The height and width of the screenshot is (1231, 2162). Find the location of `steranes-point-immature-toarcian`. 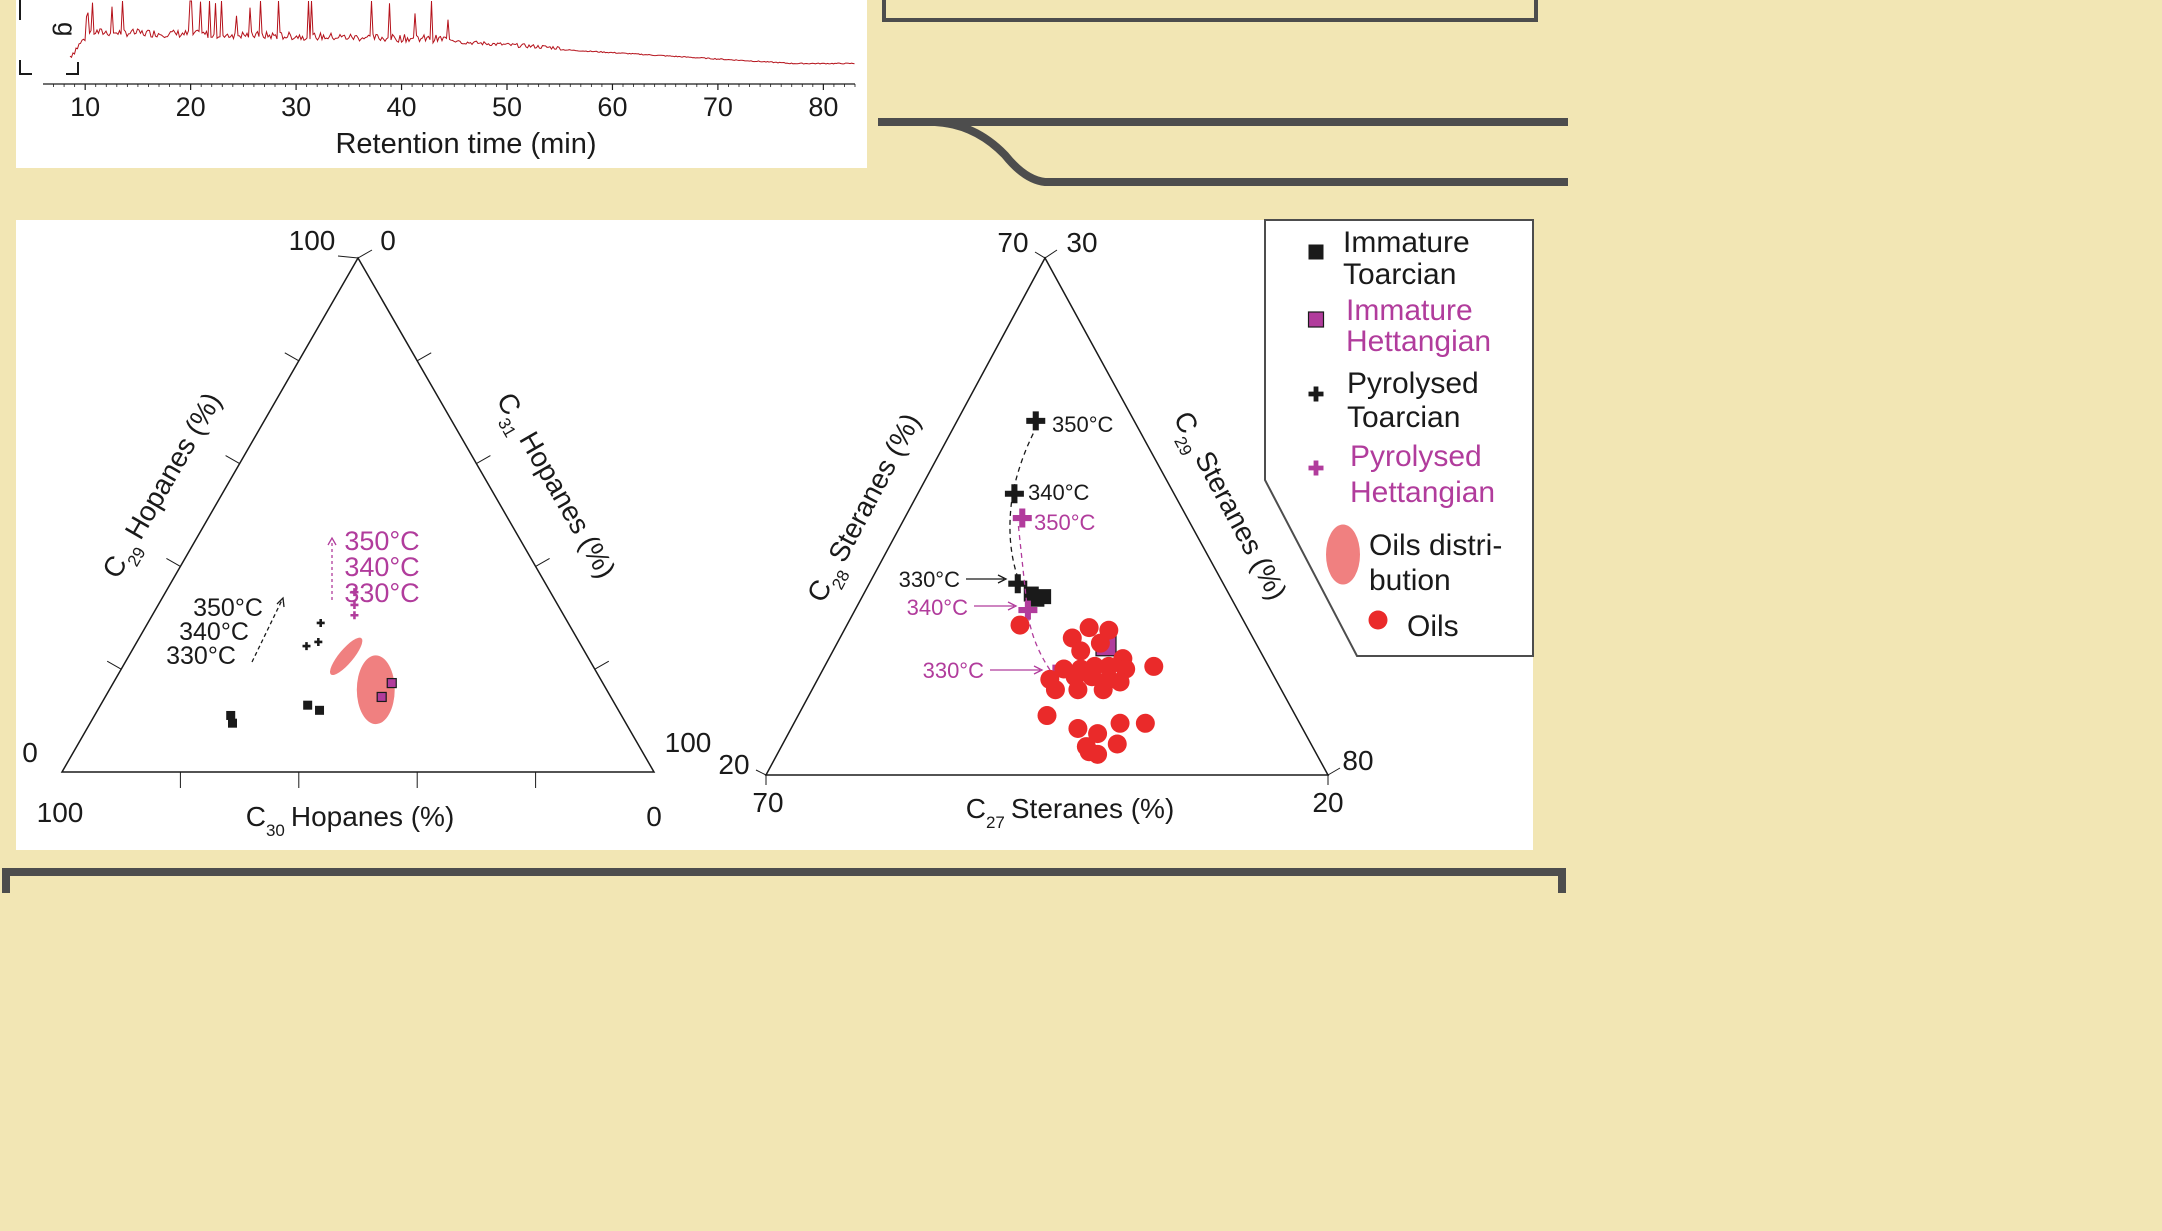

steranes-point-immature-toarcian is located at coordinates (1044, 597).